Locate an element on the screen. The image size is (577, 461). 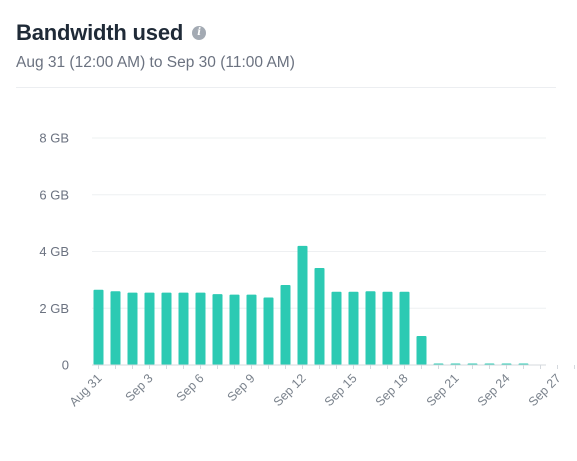
x-axis is located at coordinates (333, 366).